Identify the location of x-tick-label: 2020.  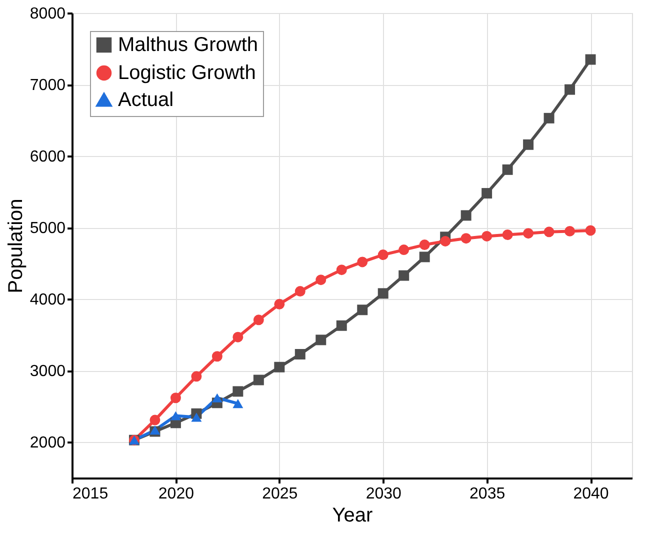
(176, 494).